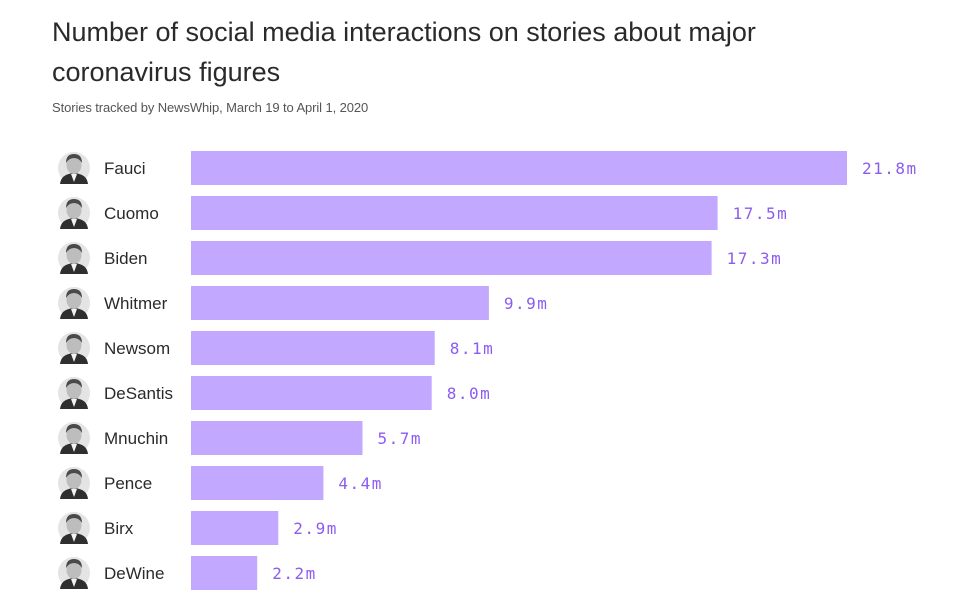 Image resolution: width=953 pixels, height=605 pixels. Describe the element at coordinates (125, 258) in the screenshot. I see `category-label: Biden` at that location.